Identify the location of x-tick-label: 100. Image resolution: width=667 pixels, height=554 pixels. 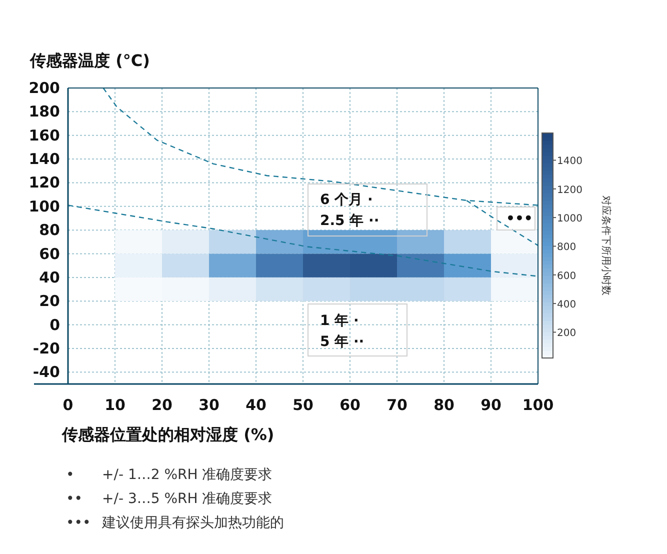
(538, 405).